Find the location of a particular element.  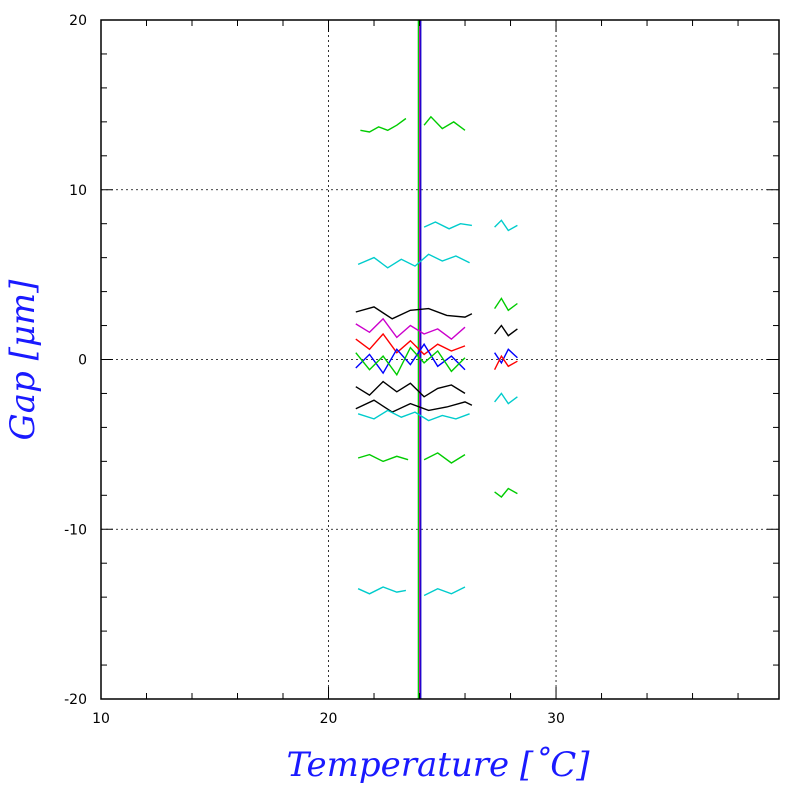

y-tick-label: 20 is located at coordinates (78, 21).